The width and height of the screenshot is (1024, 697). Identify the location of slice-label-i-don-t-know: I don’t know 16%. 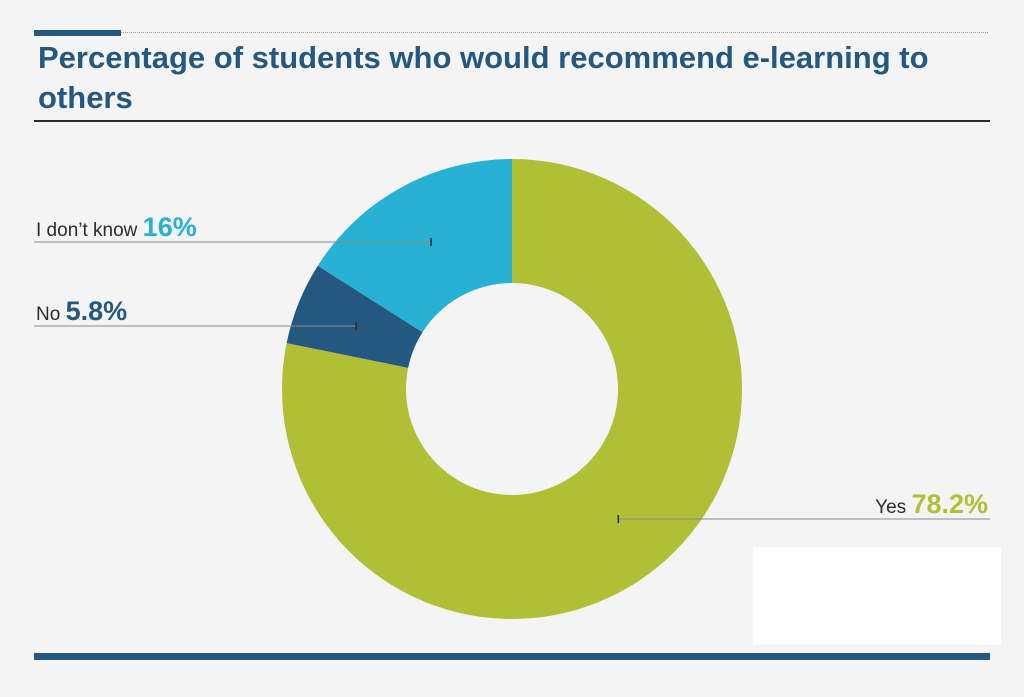
(116, 227).